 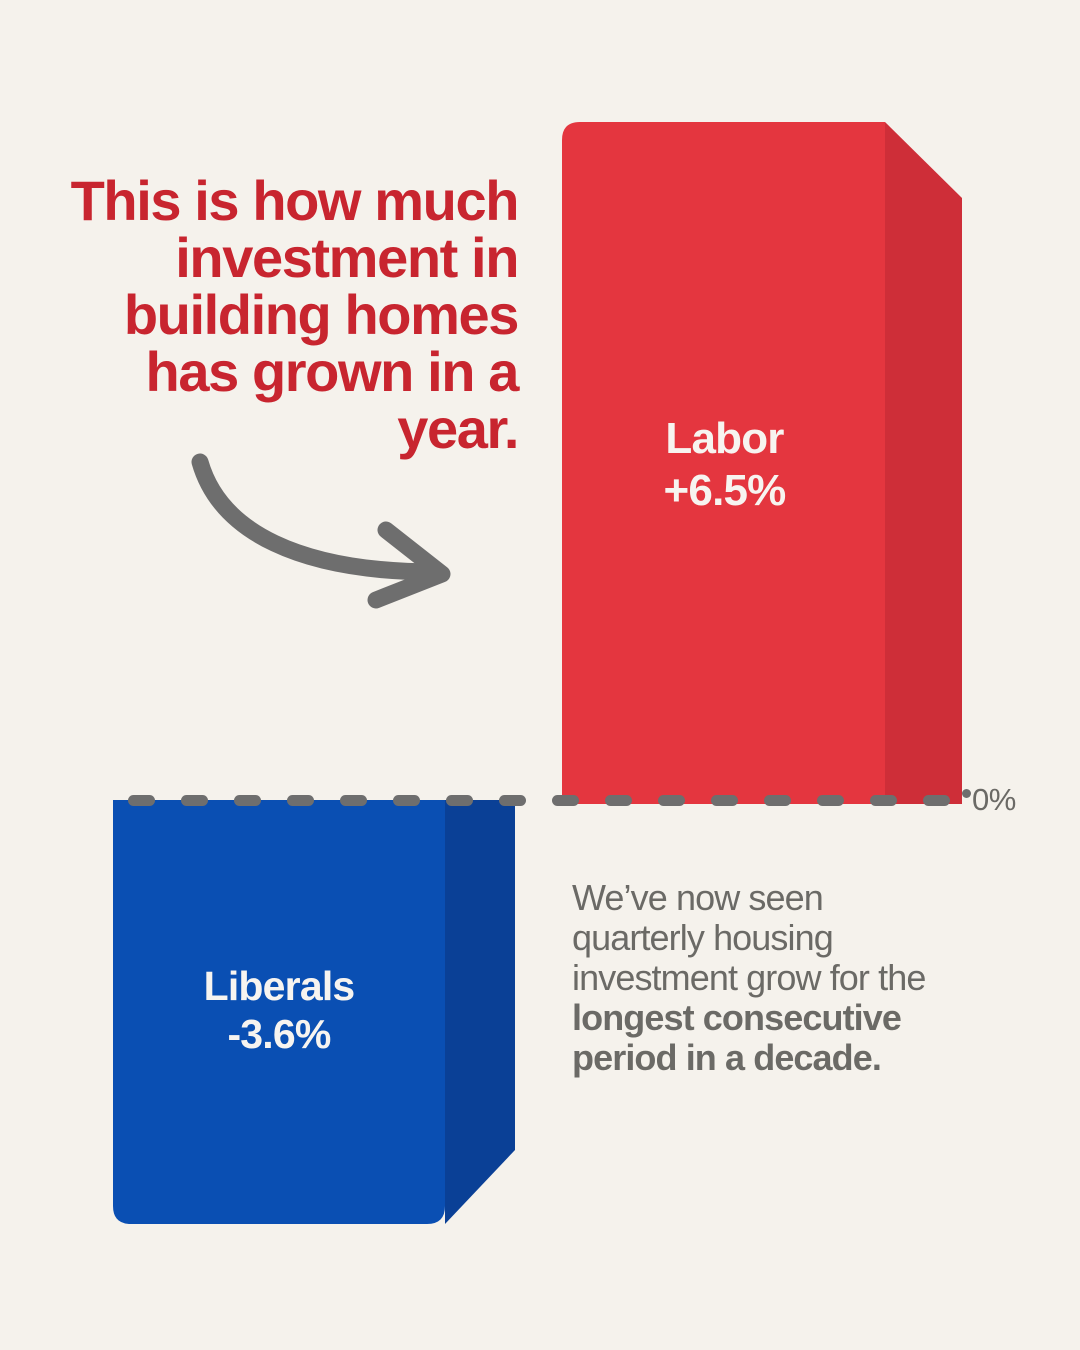 I want to click on body-copy-bold: longest consecutive period in a decade., so click(x=737, y=1037).